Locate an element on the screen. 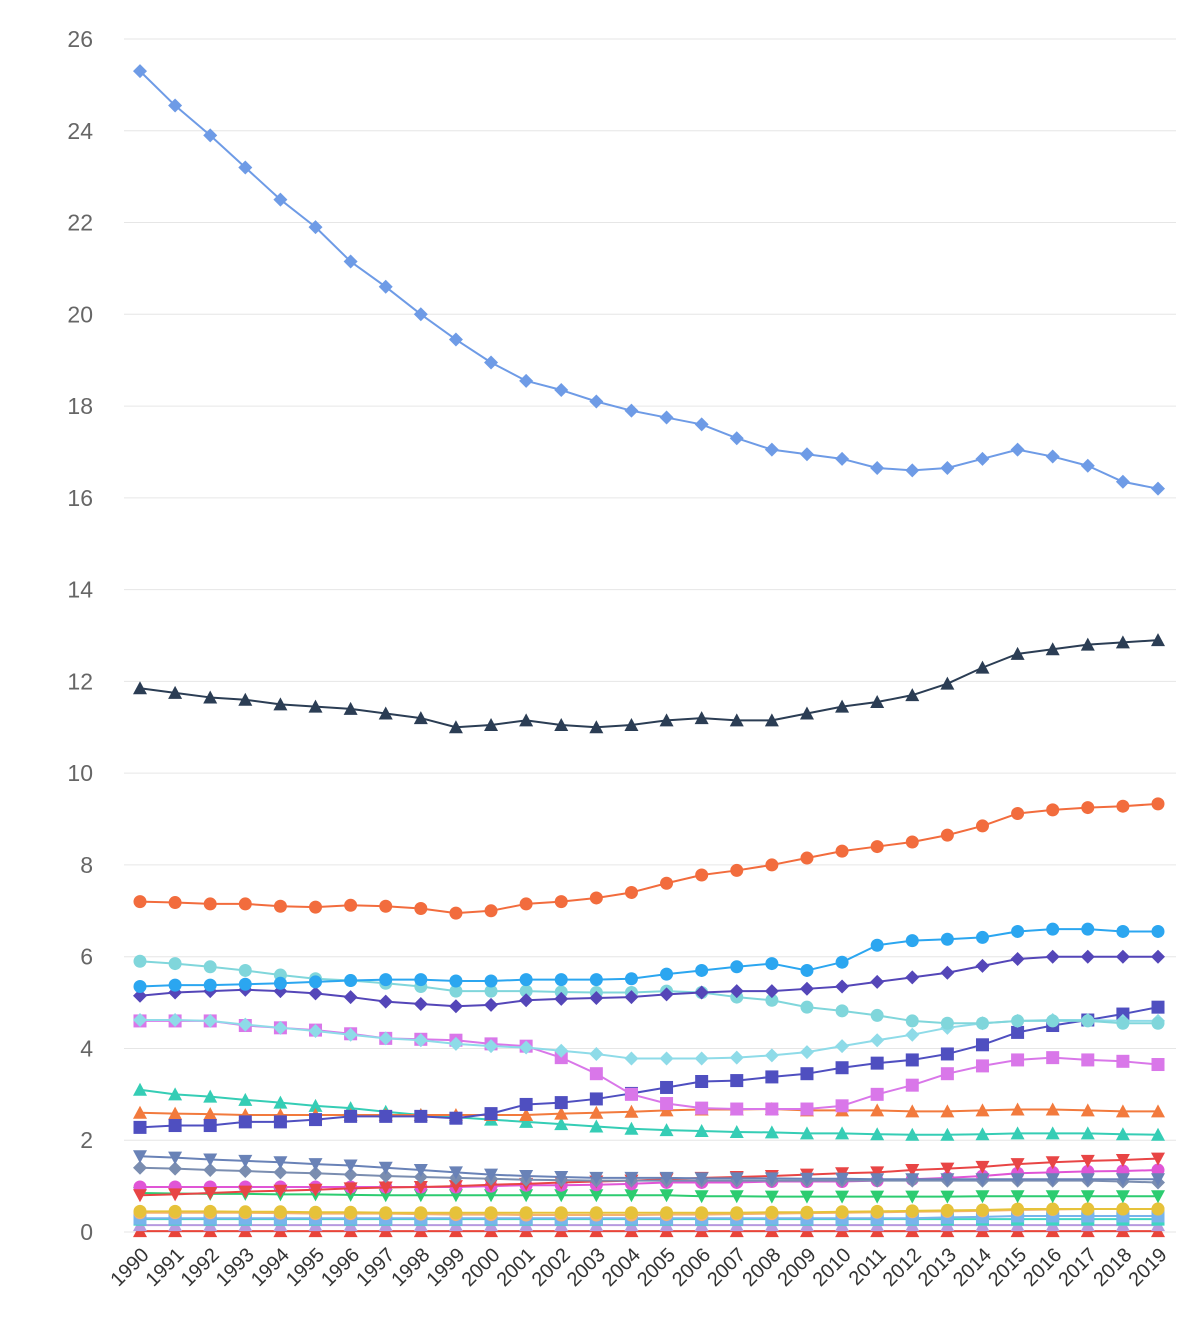  x-tick-label: 1993 is located at coordinates (235, 1267).